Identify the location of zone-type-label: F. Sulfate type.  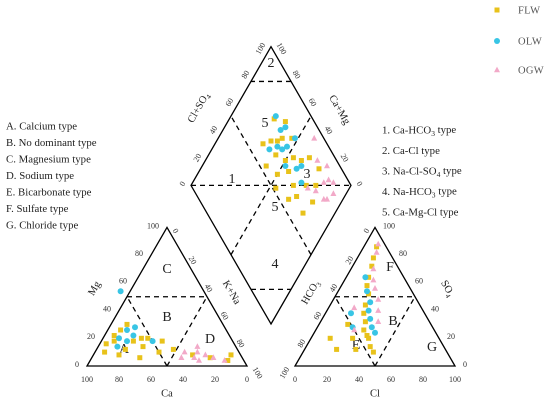
(37, 209).